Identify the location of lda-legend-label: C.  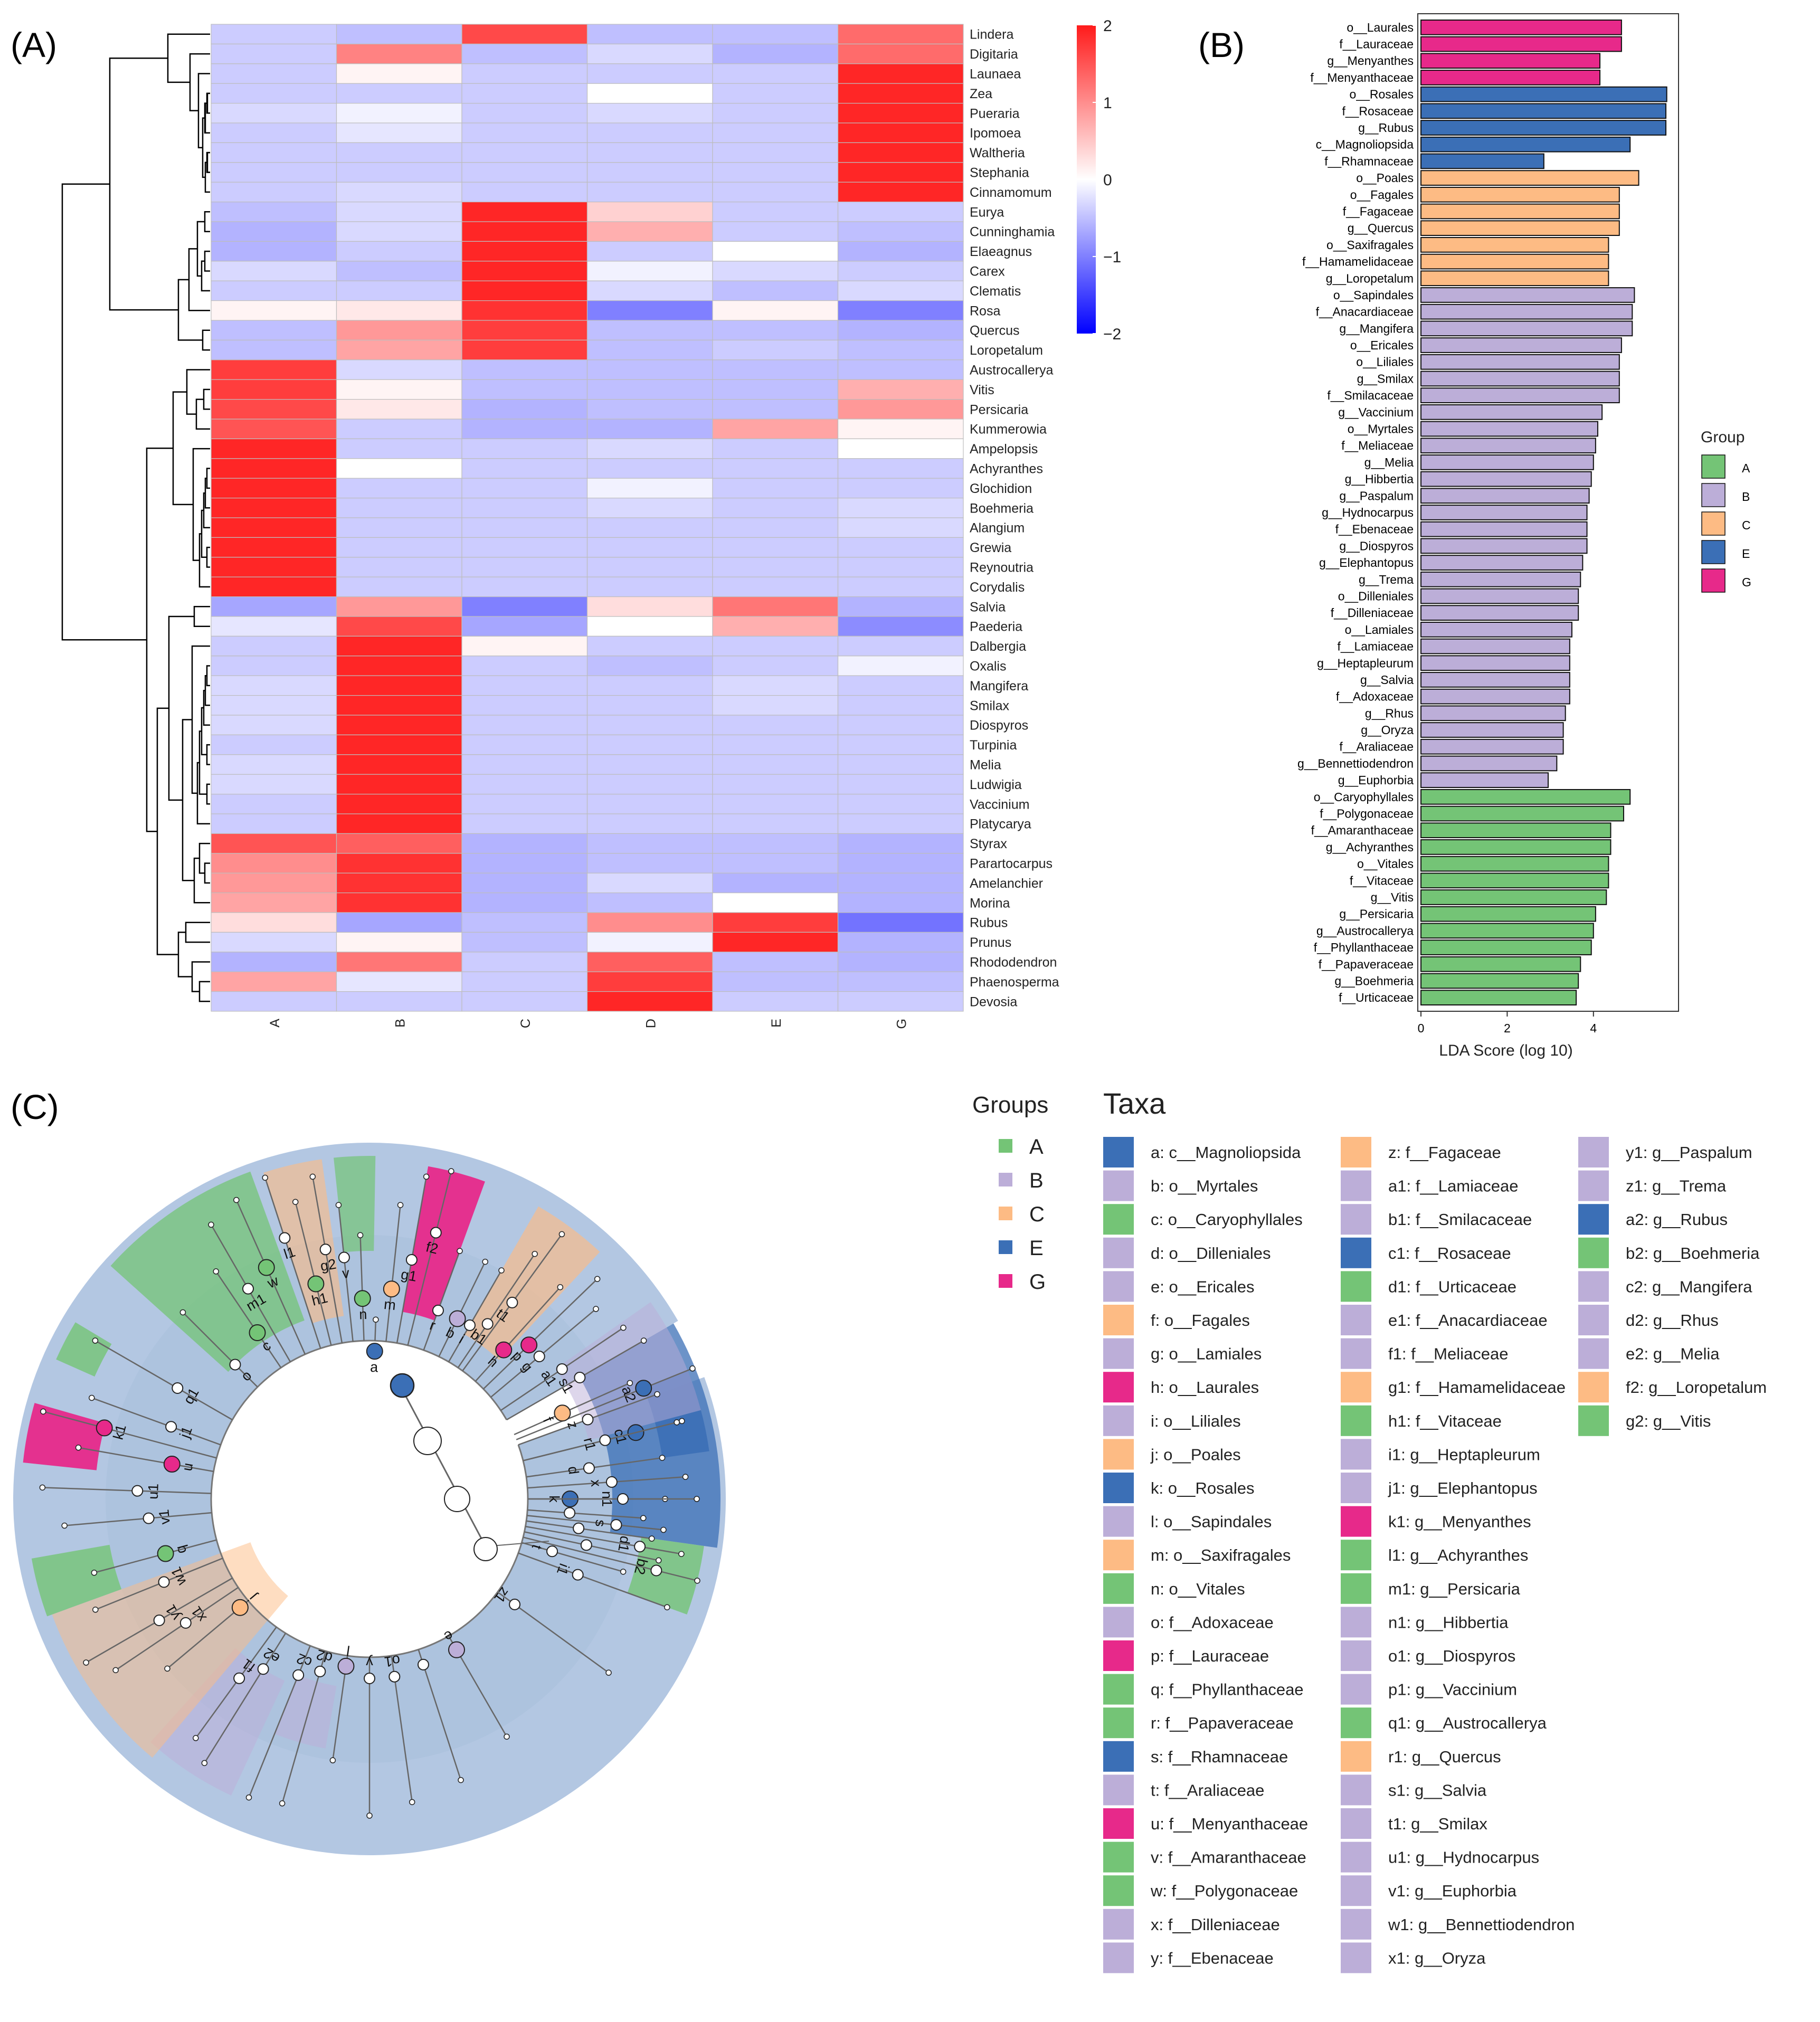
(1747, 525).